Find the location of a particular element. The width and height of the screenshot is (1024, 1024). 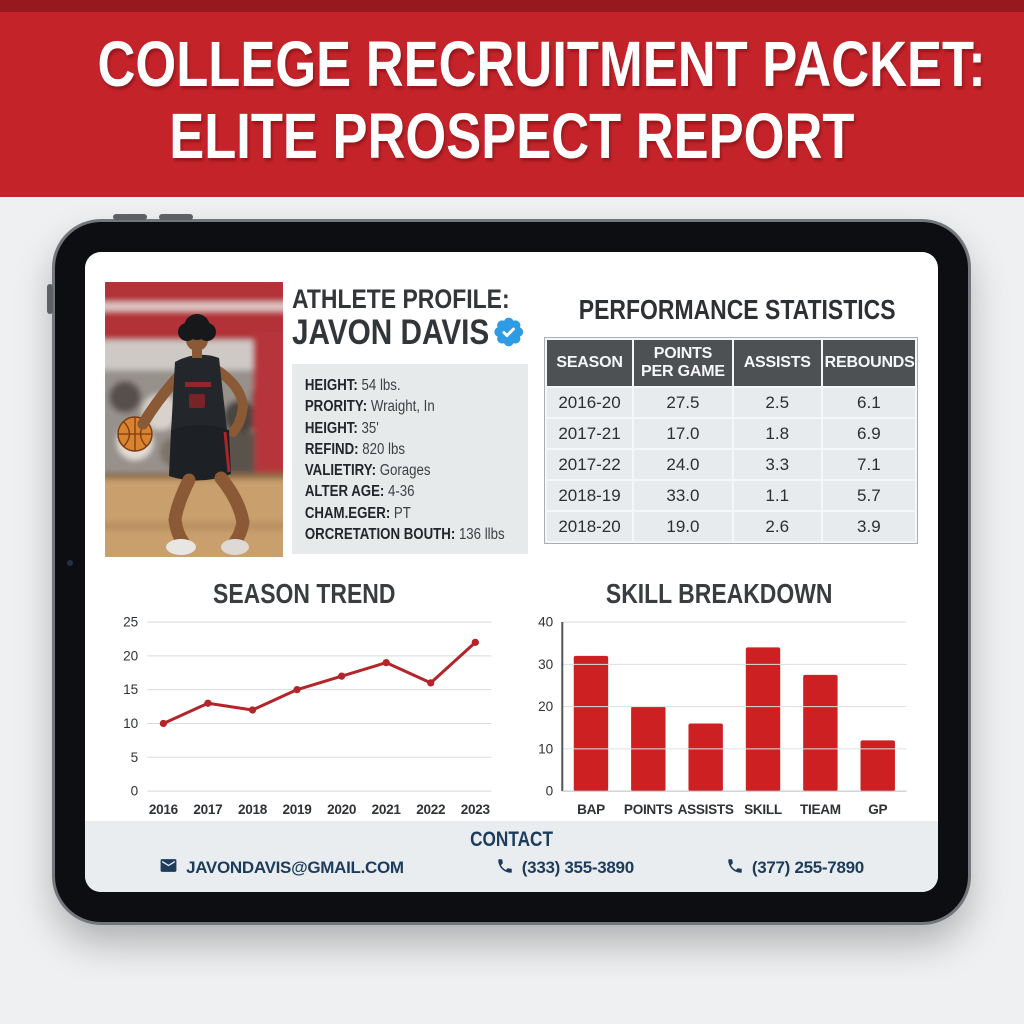

volume-up-button is located at coordinates (130, 217).